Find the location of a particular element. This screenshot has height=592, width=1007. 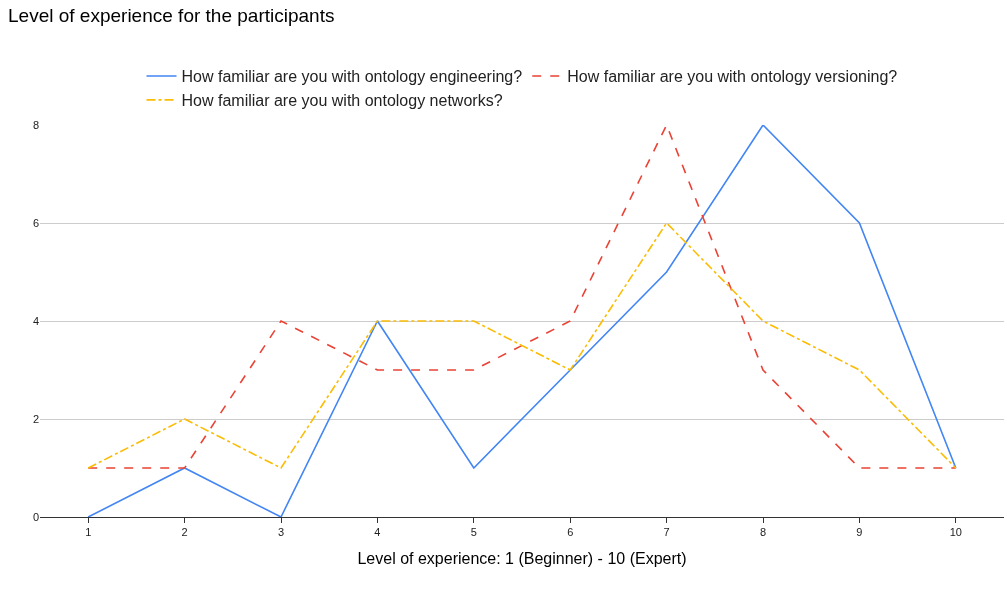

x-tick-label: 3 is located at coordinates (281, 532).